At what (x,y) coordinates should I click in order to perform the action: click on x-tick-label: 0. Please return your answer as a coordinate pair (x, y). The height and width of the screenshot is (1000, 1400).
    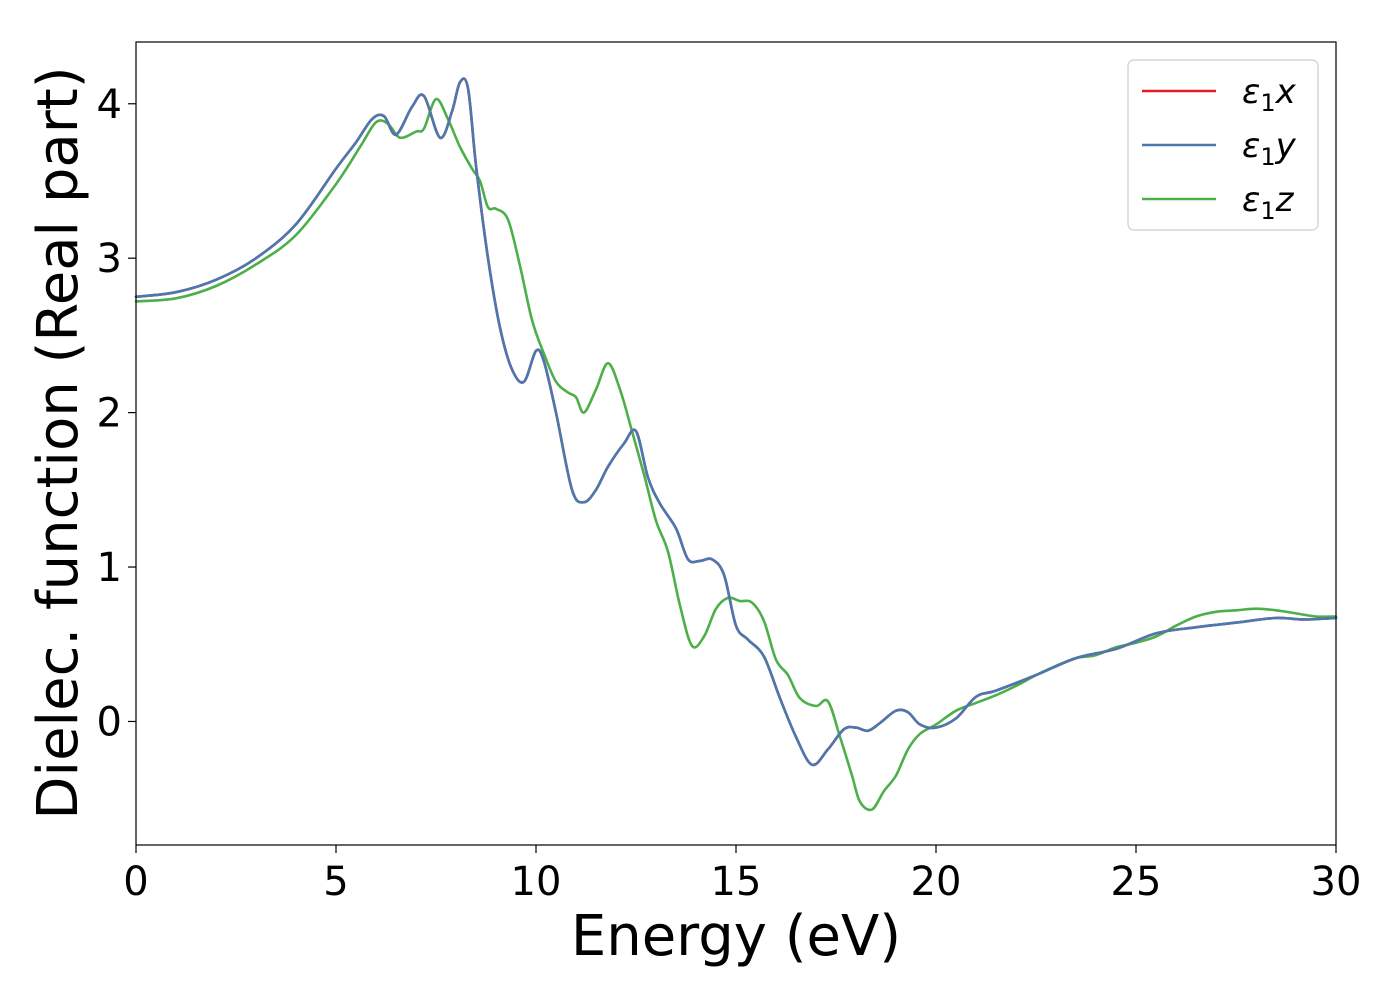
    Looking at the image, I should click on (135, 882).